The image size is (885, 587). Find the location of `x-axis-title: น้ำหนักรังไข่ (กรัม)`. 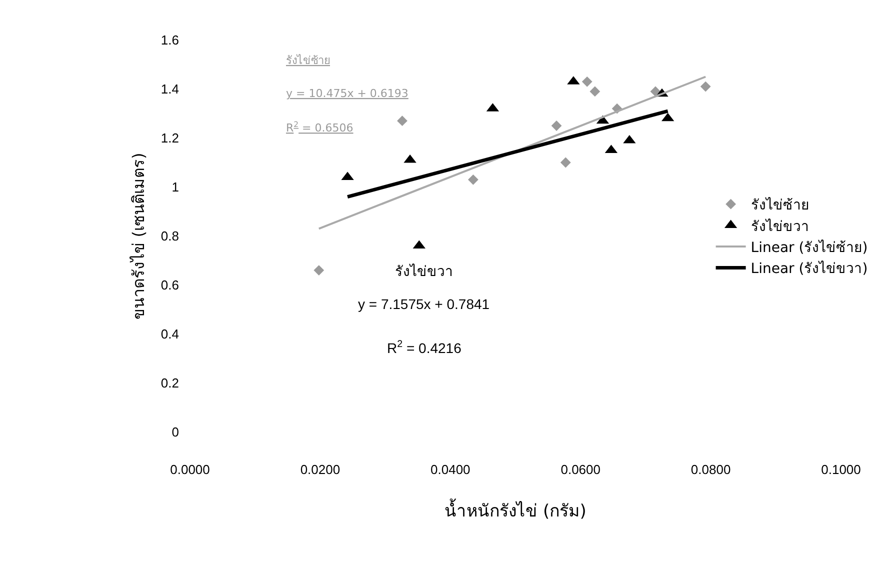

x-axis-title: น้ำหนักรังไข่ (กรัม) is located at coordinates (515, 510).